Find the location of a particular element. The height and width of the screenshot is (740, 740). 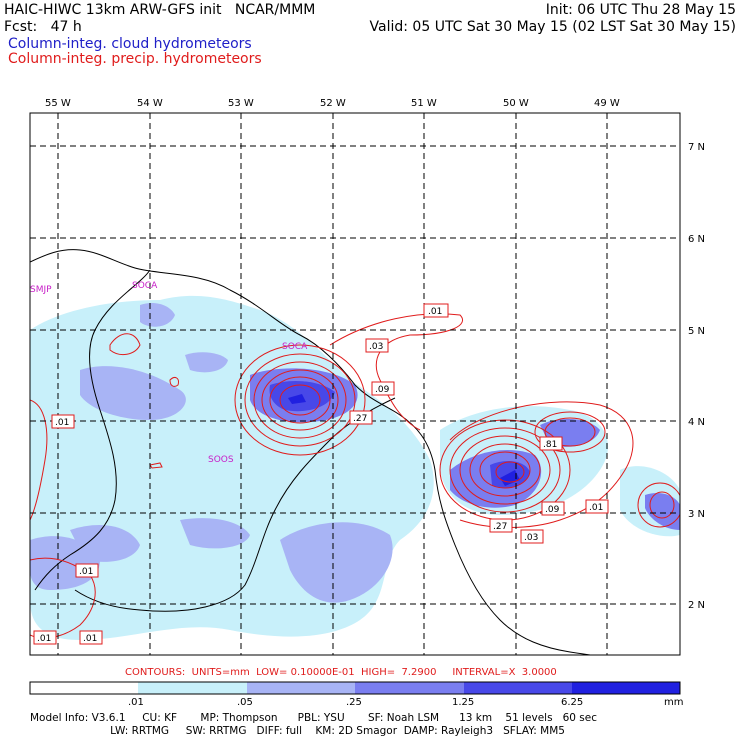

lon-label: 52 W is located at coordinates (333, 103).